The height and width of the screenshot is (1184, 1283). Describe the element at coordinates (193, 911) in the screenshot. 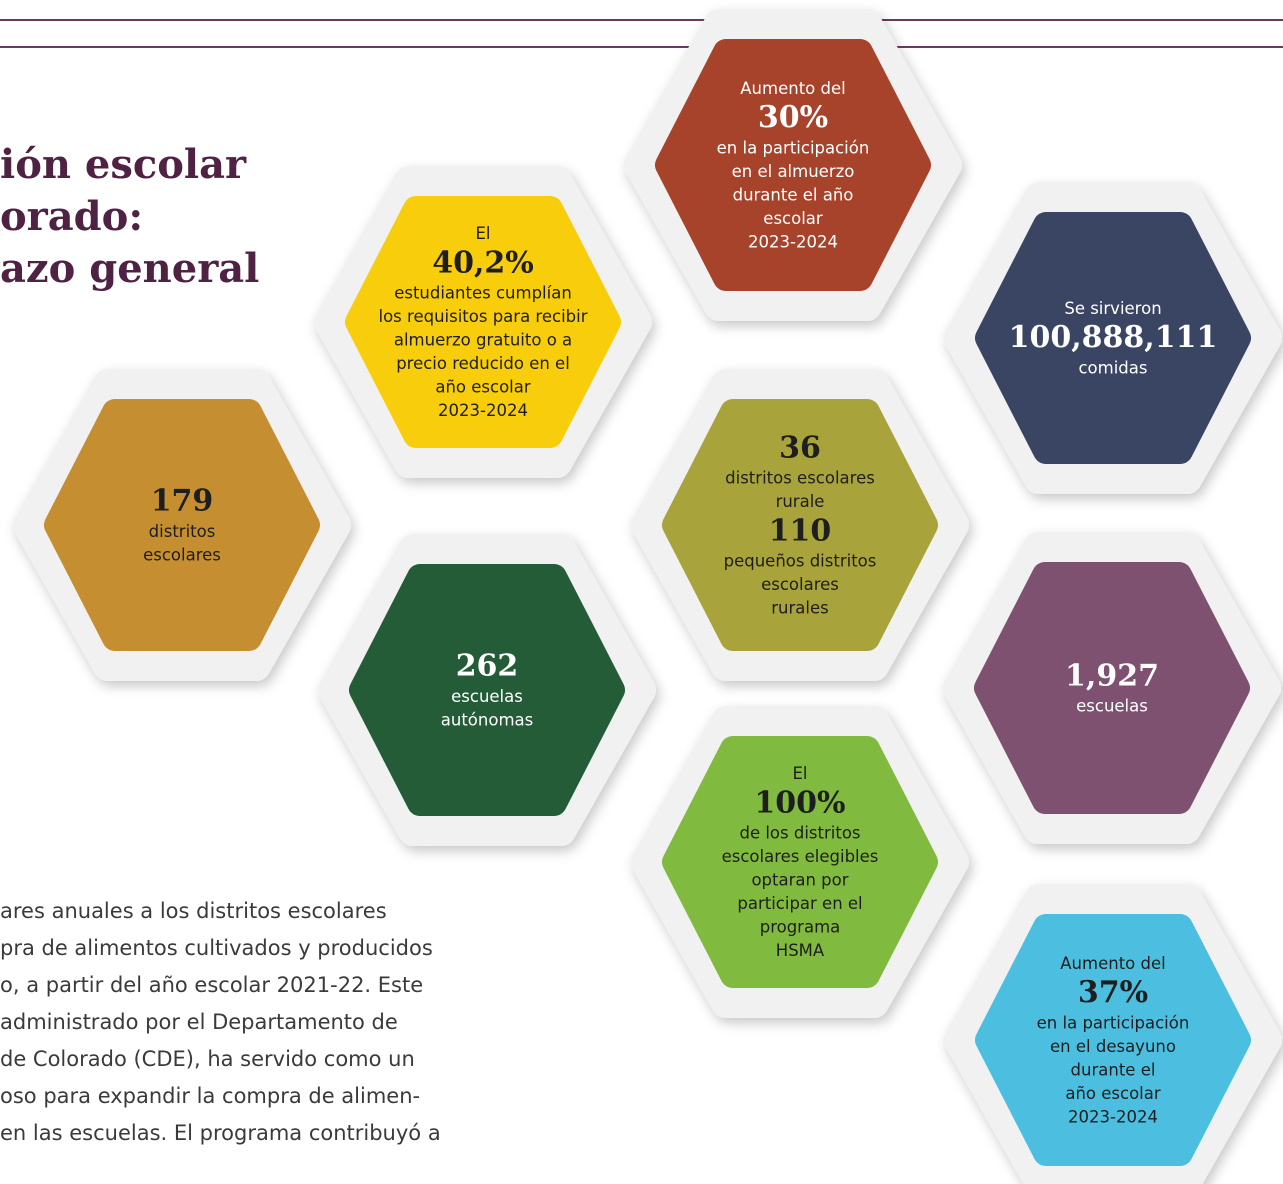

I see `body-line: ares anuales a los distritos escolares` at that location.